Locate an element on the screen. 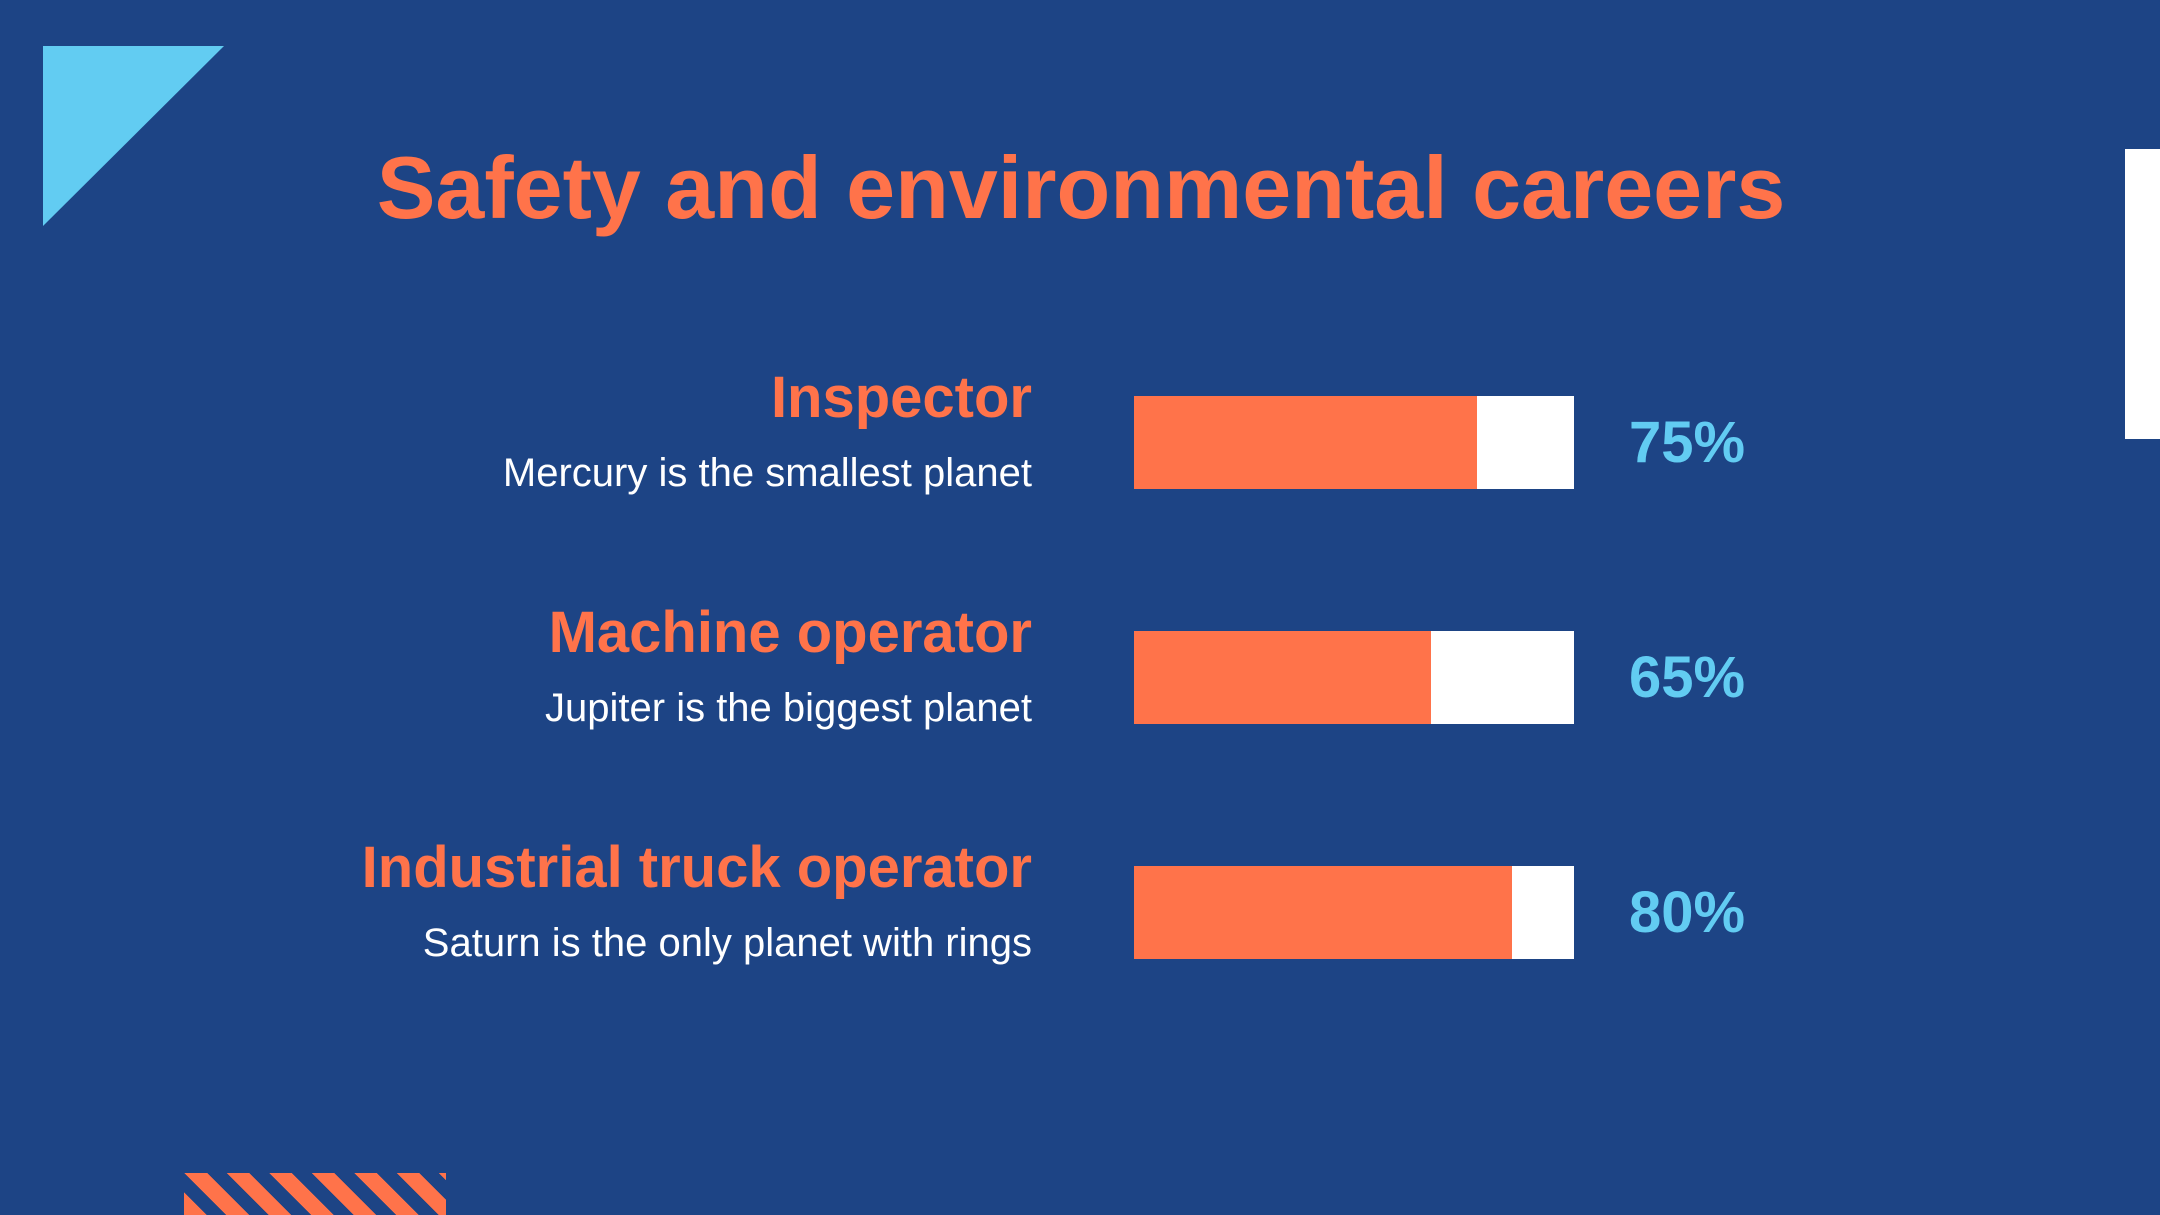 This screenshot has height=1215, width=2160. percent-value: 65% is located at coordinates (1687, 677).